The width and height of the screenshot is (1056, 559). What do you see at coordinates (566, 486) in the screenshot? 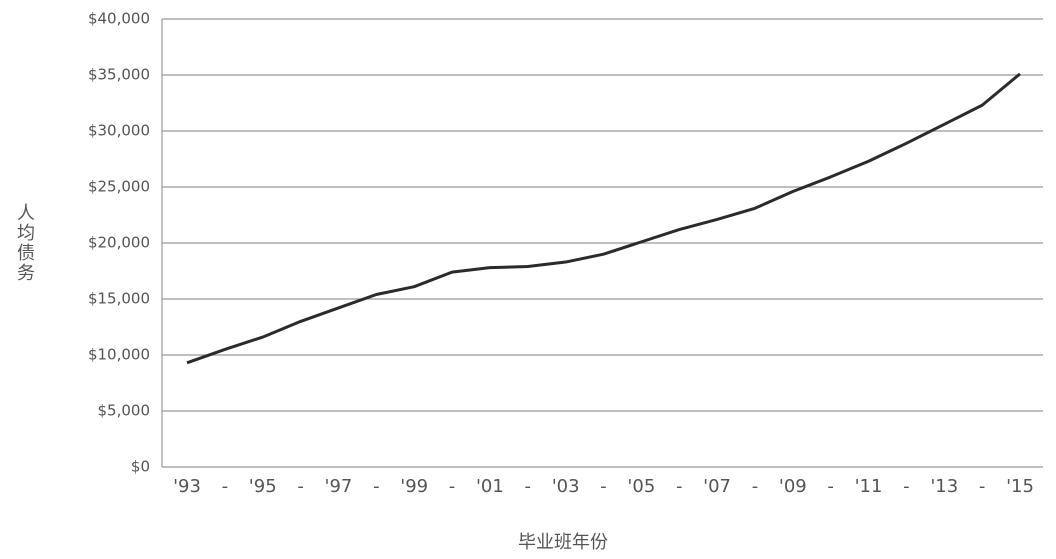
I see `x-tick-label: '03` at bounding box center [566, 486].